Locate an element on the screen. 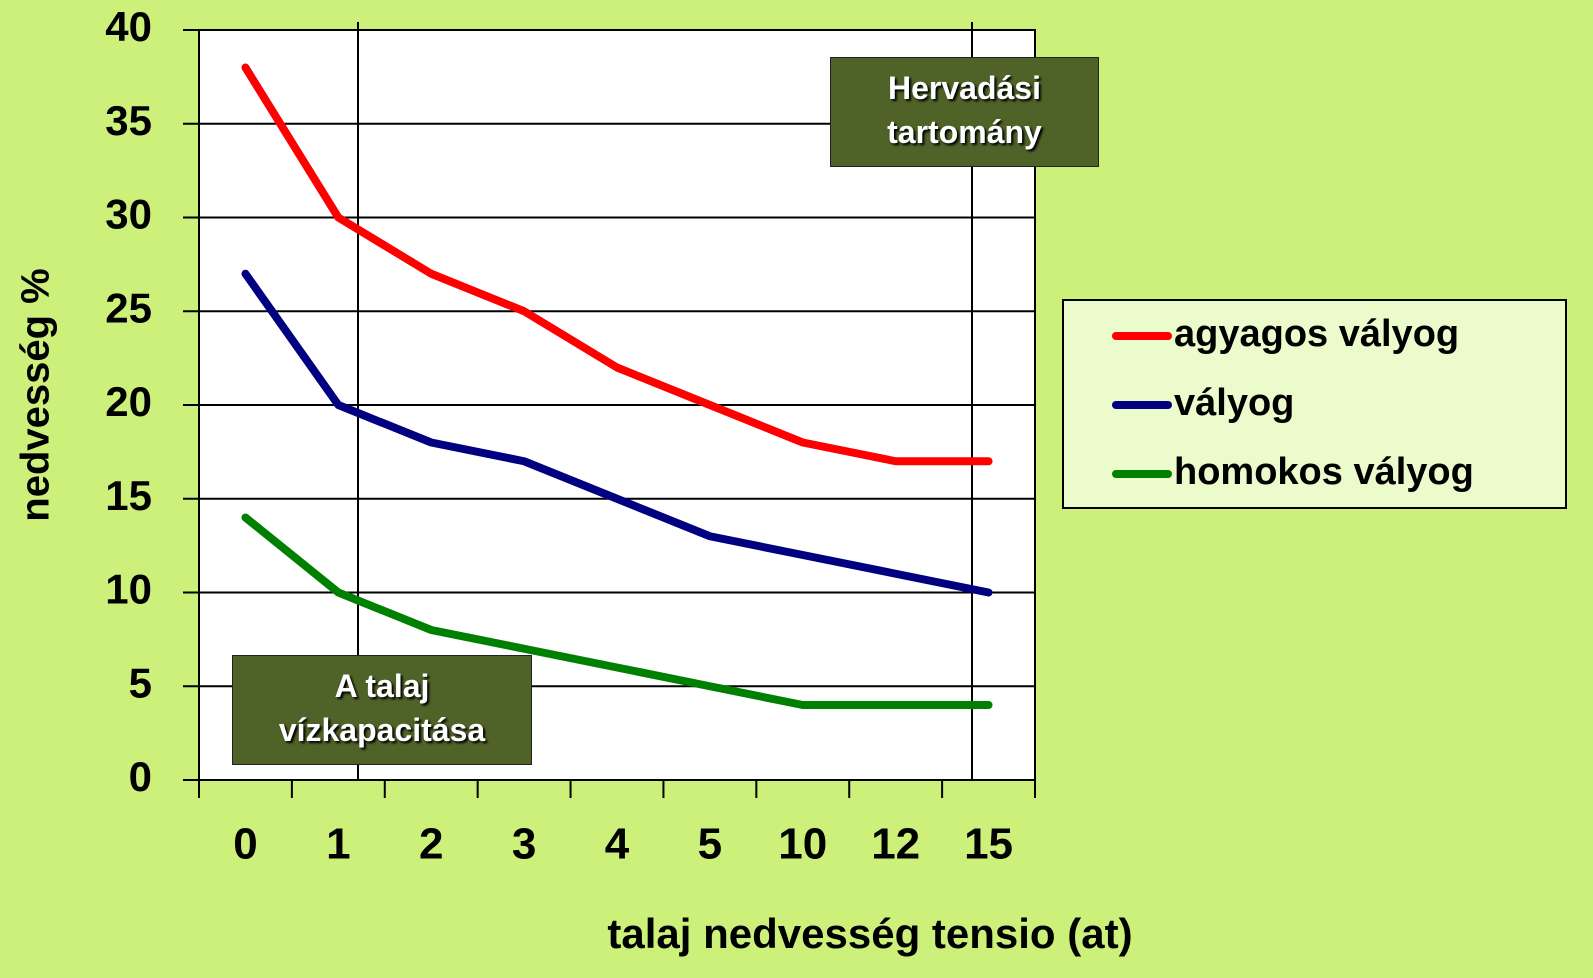 The image size is (1593, 978). x-tick-label: 10 is located at coordinates (802, 844).